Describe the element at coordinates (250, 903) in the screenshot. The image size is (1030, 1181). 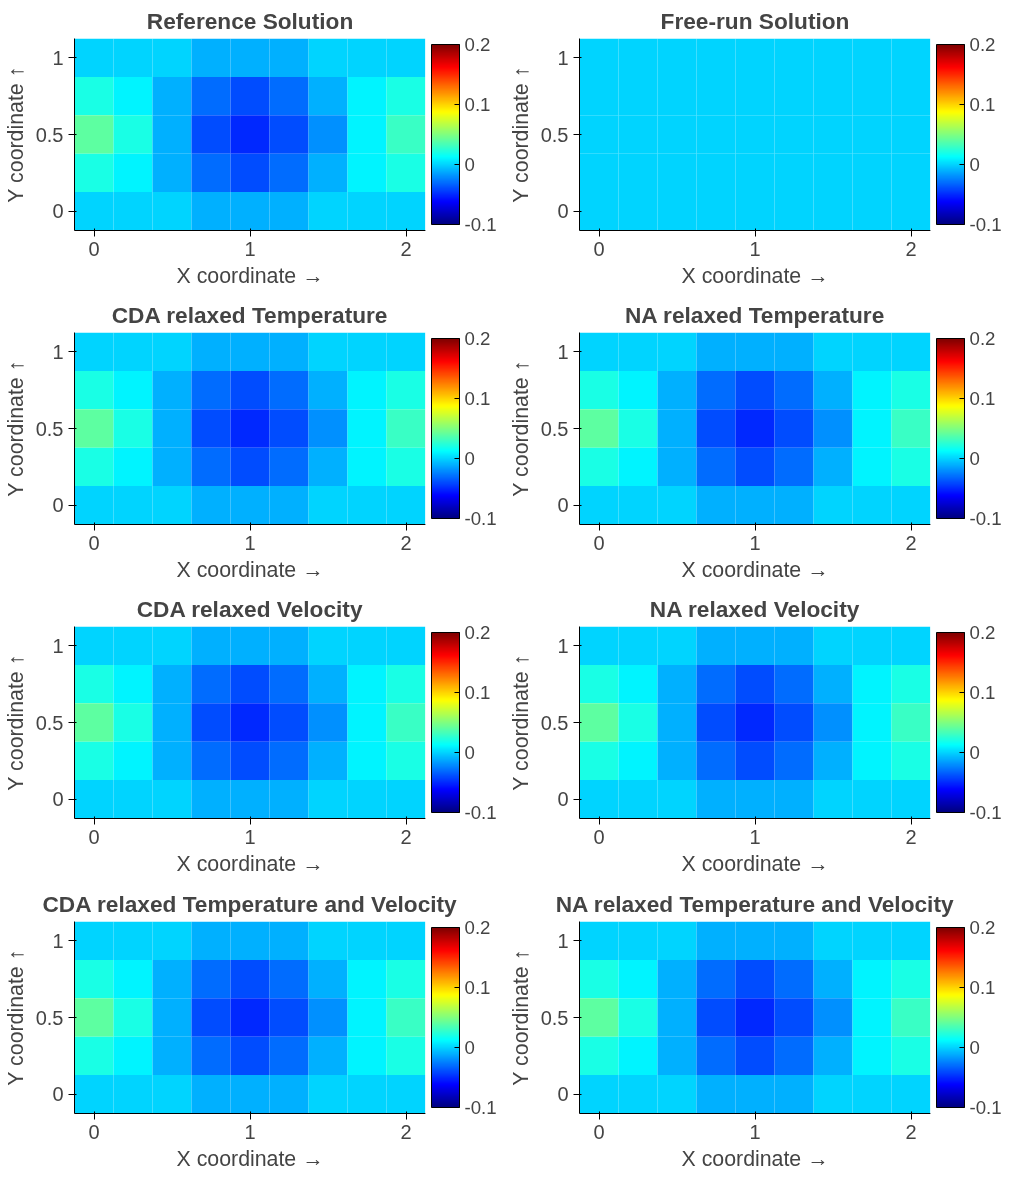
I see `chart-title: CDA relaxed Temperature and Velocity` at that location.